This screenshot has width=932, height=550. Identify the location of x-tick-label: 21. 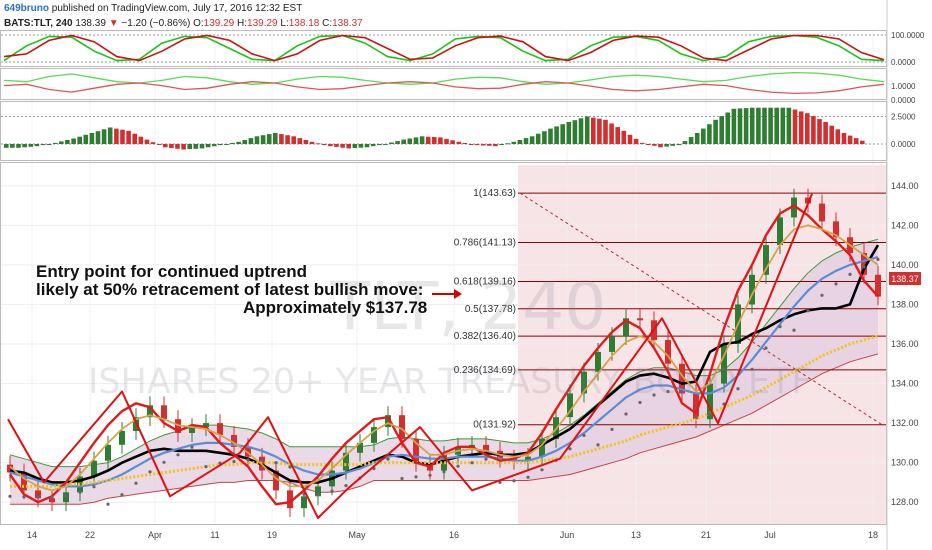
(706, 535).